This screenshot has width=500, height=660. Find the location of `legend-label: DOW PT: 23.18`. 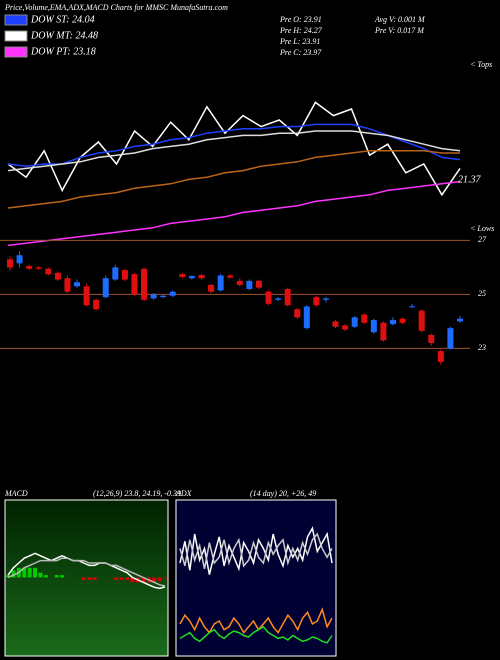

legend-label: DOW PT: 23.18 is located at coordinates (63, 51).